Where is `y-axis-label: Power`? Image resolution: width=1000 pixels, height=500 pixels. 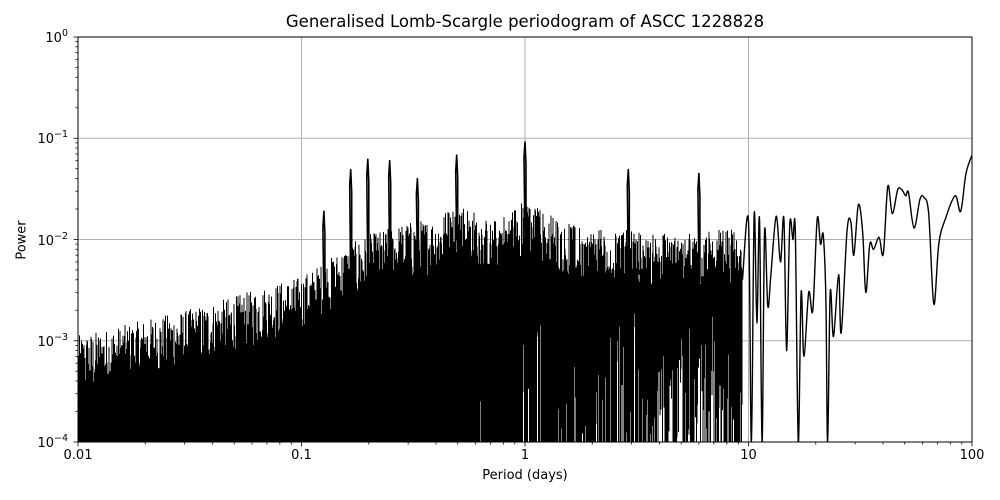
y-axis-label: Power is located at coordinates (22, 240).